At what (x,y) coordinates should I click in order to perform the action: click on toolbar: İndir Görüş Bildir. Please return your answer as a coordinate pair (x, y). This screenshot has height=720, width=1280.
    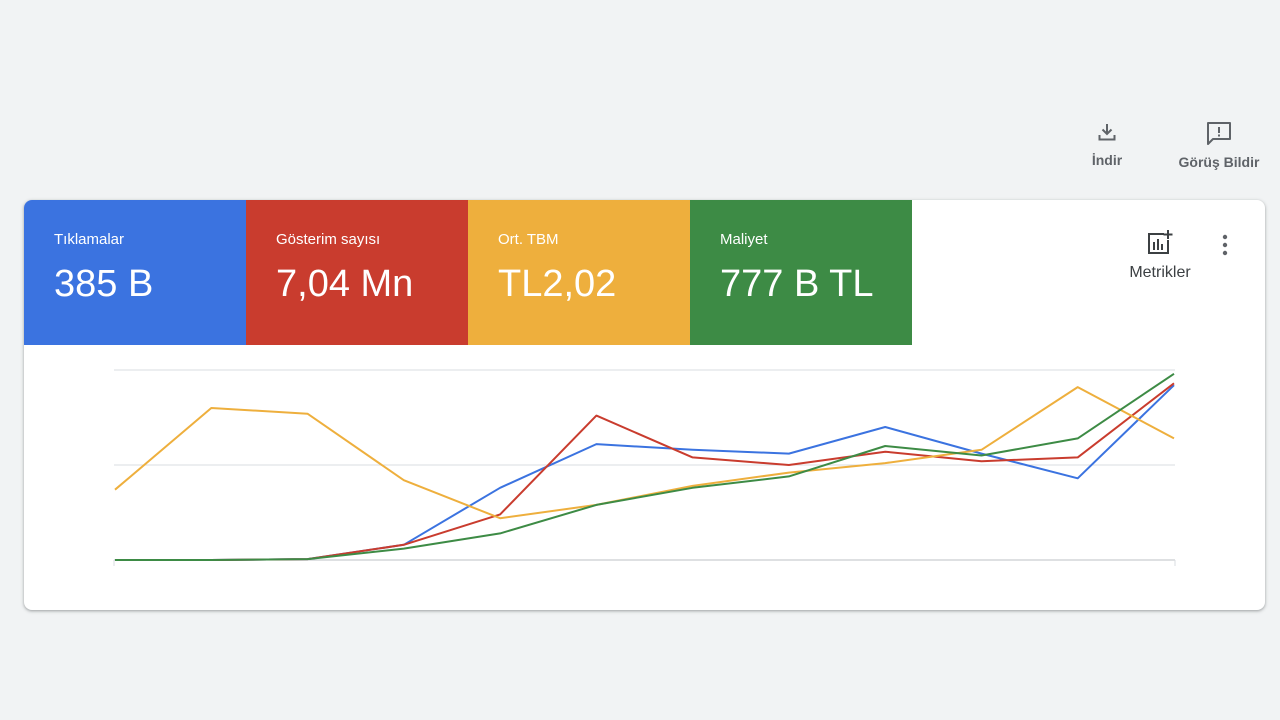
    Looking at the image, I should click on (1167, 145).